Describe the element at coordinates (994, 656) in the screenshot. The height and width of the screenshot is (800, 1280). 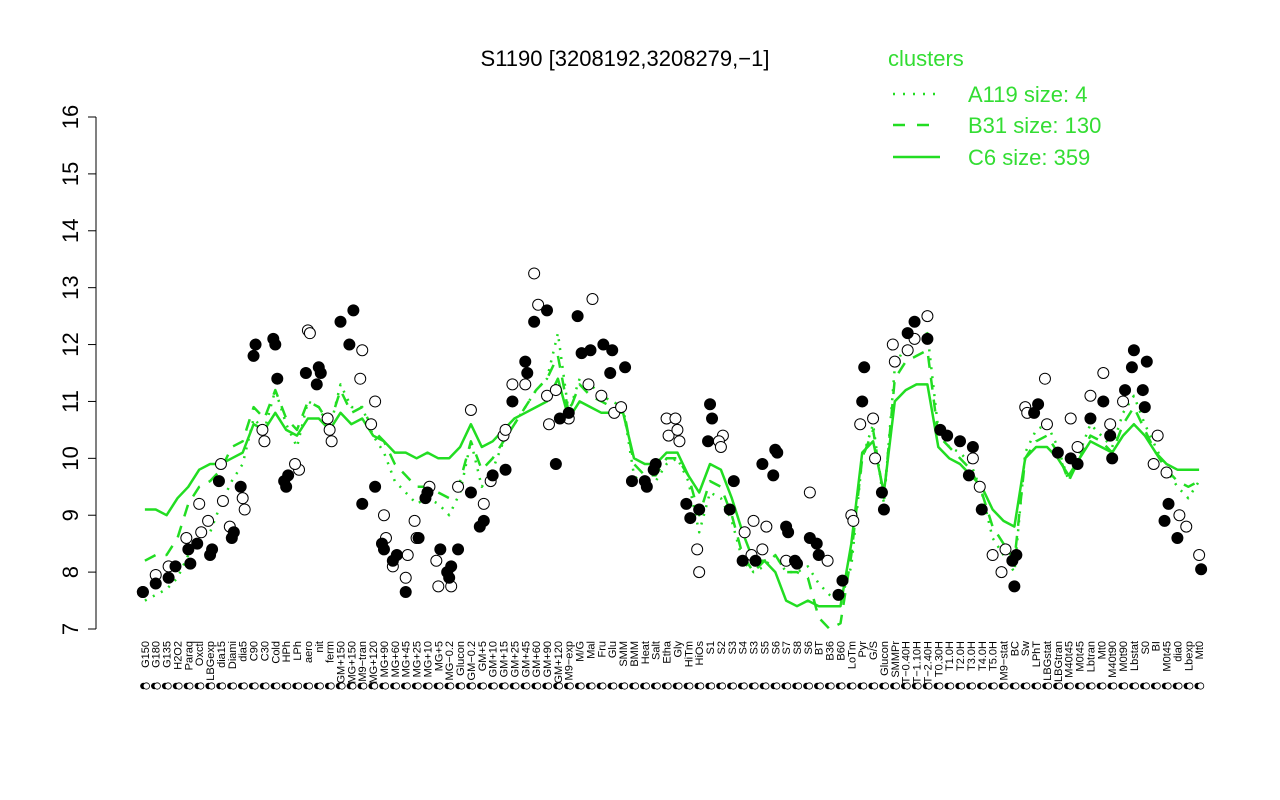
I see `x-tick-label: T5.0H` at that location.